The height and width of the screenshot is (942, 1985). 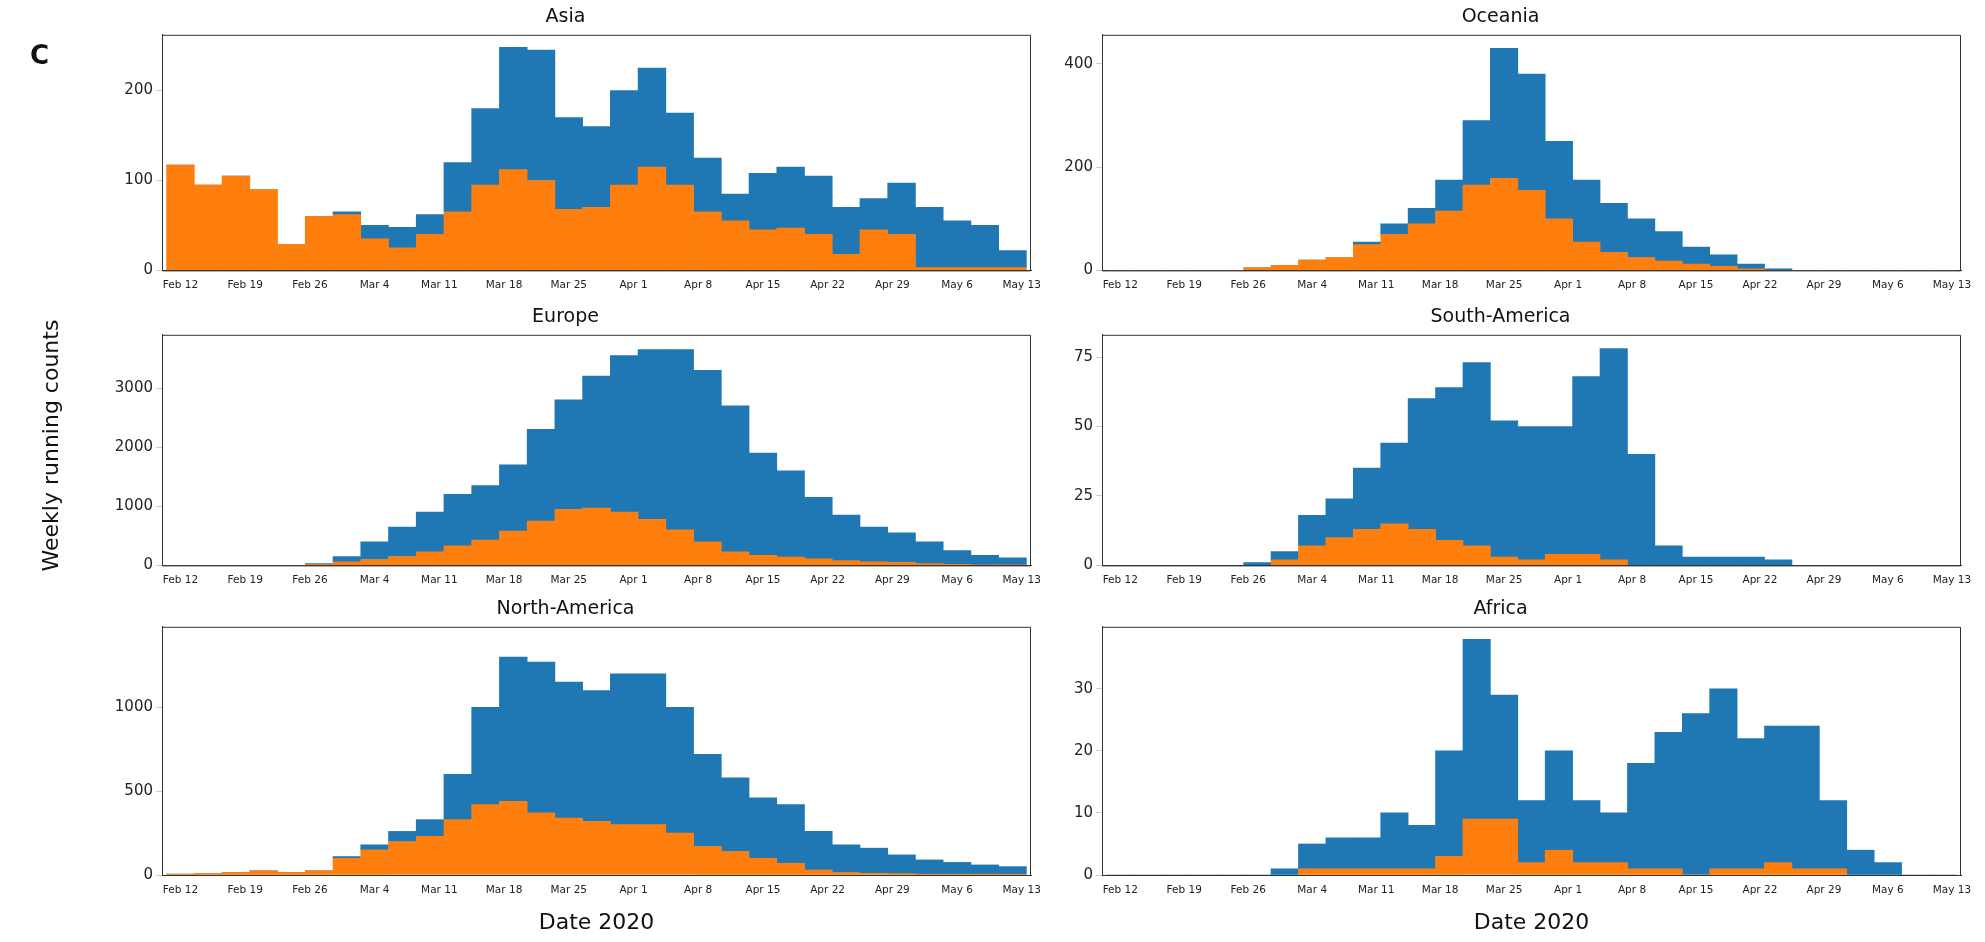 What do you see at coordinates (565, 15) in the screenshot?
I see `chart-title: Asia` at bounding box center [565, 15].